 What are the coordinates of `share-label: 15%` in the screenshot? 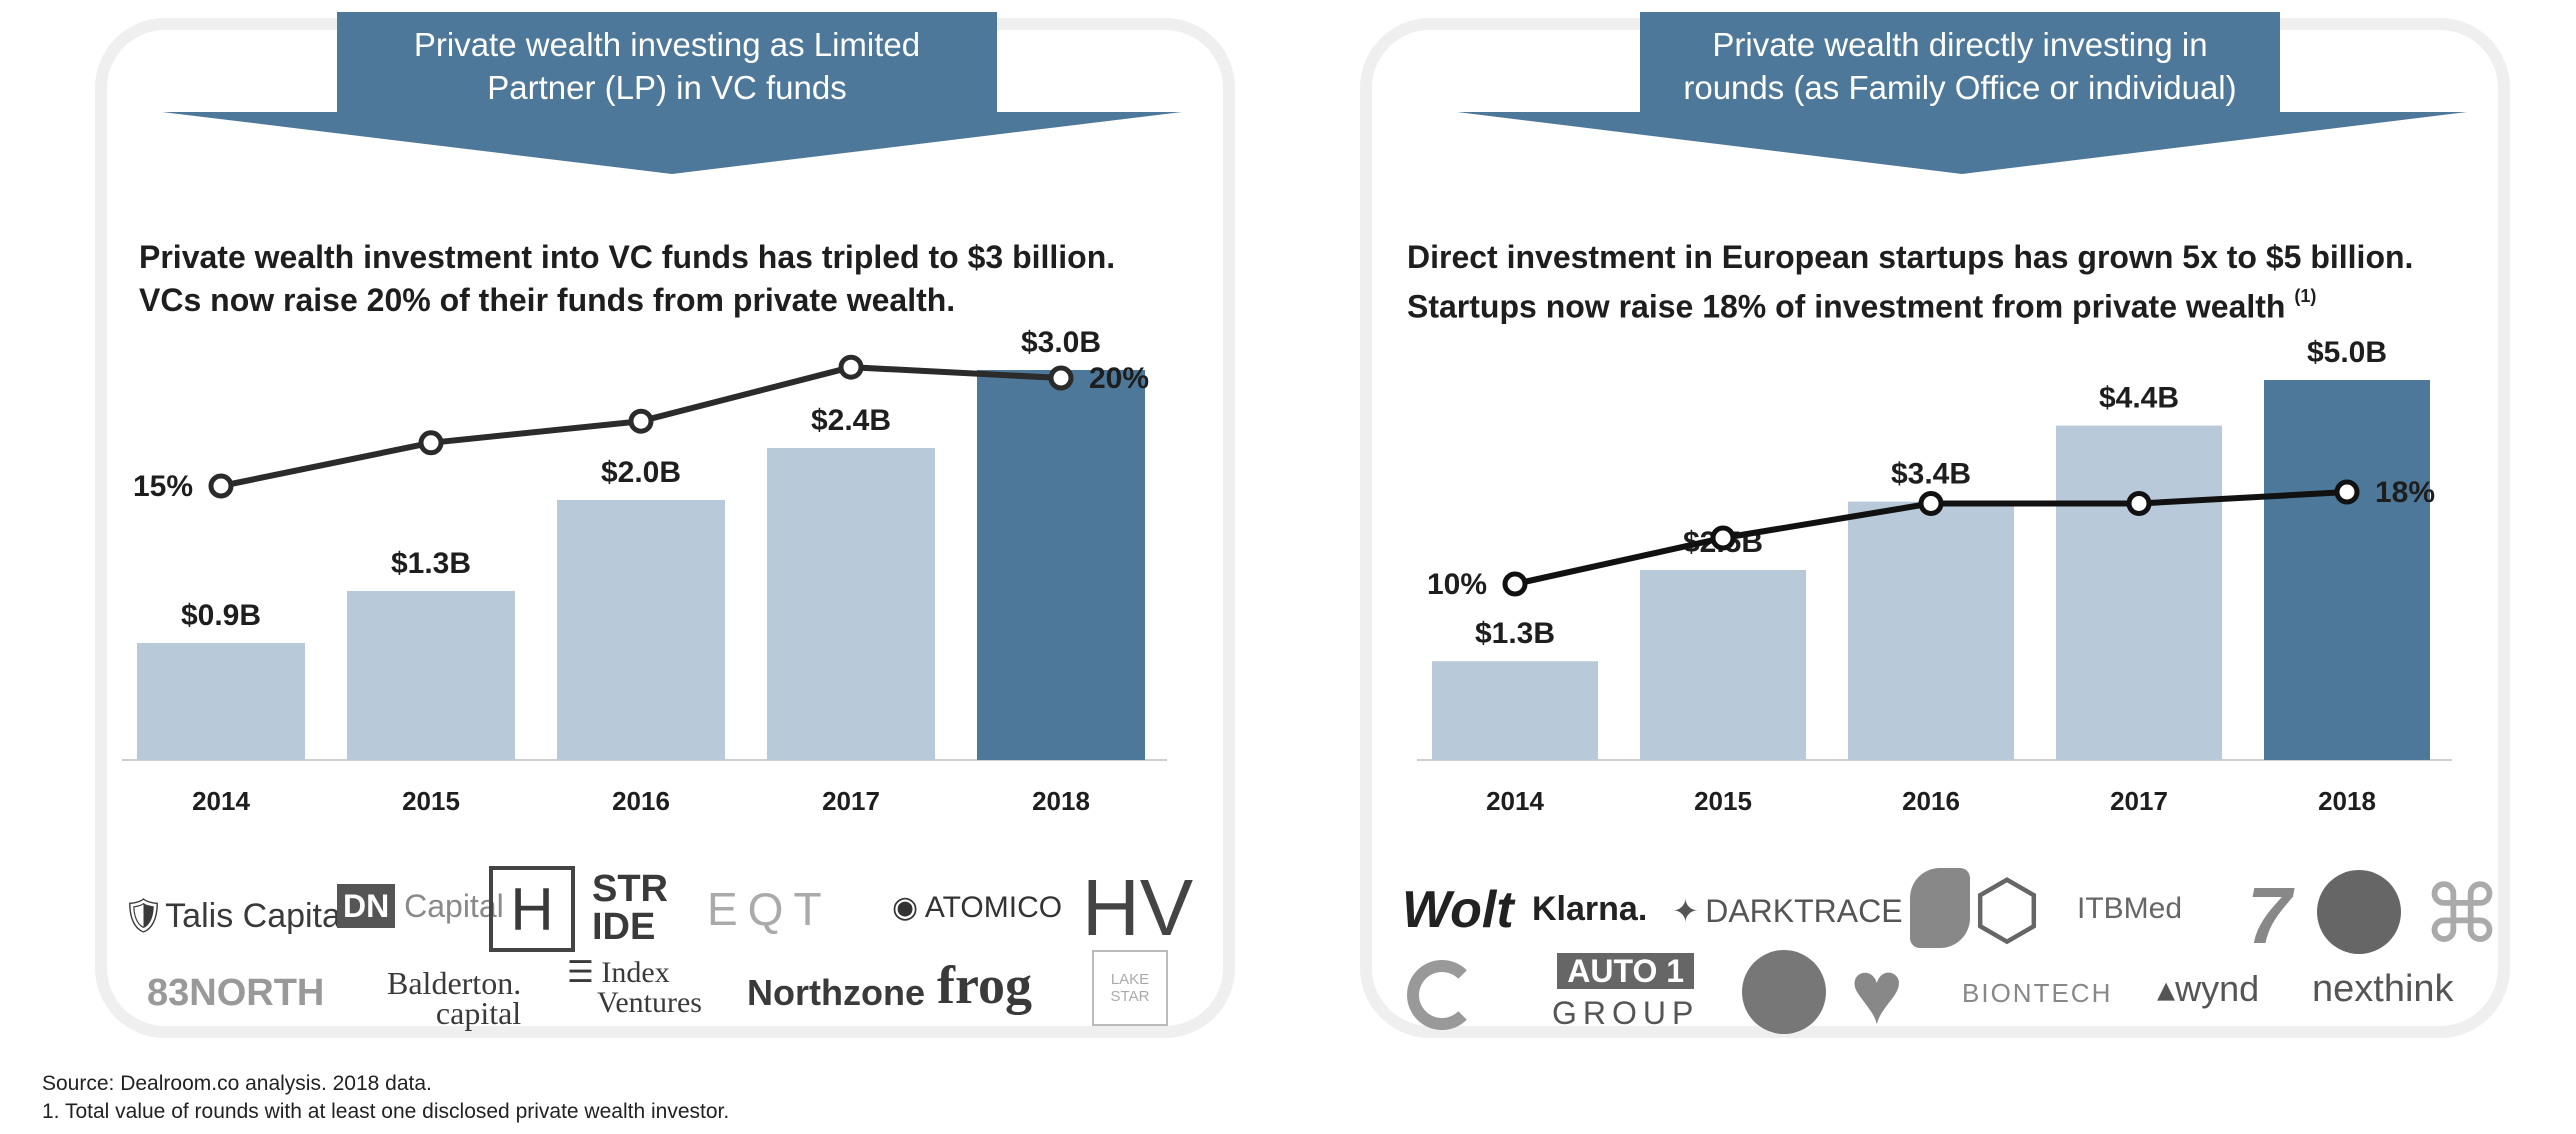 It's located at (163, 486).